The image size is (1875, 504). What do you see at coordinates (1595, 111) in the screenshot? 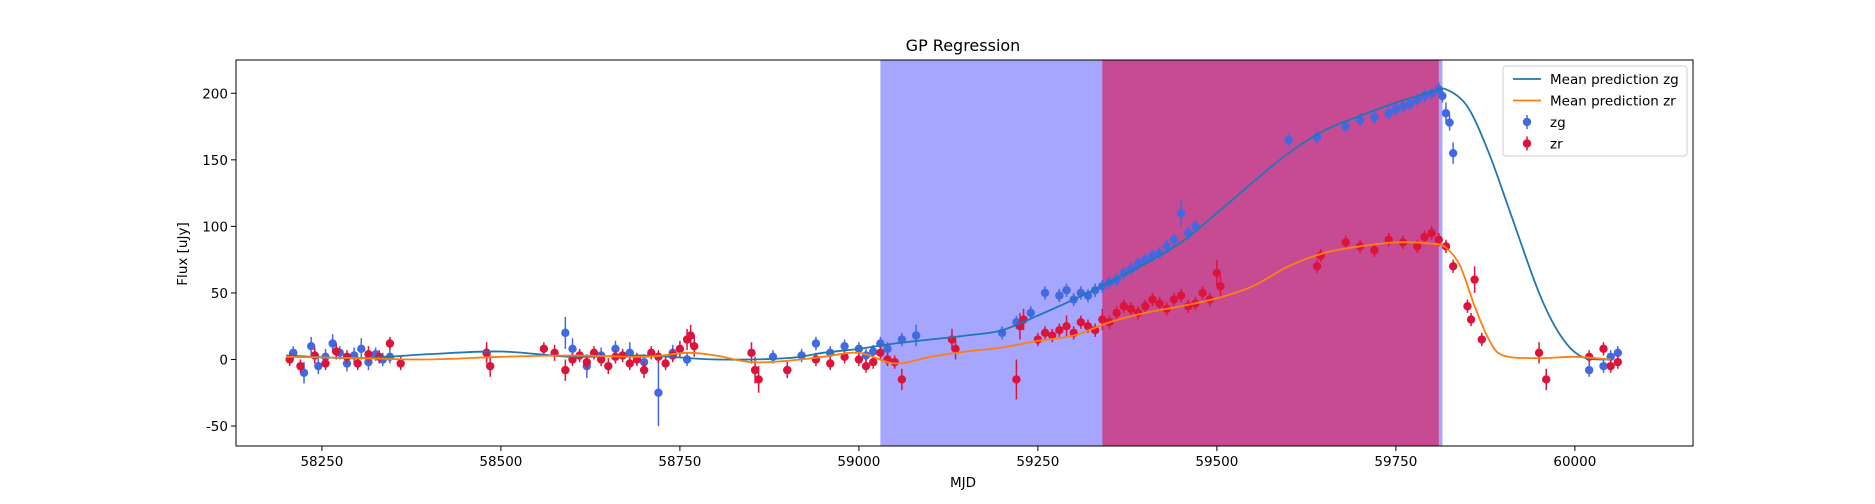
I see `legend: Mean prediction zg Mean prediction zr zg zr` at bounding box center [1595, 111].